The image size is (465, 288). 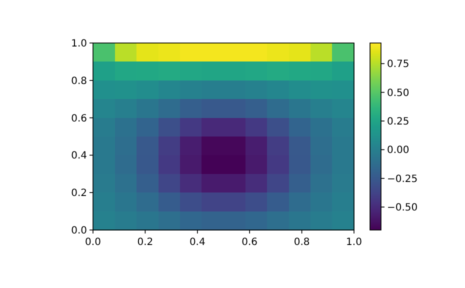 What do you see at coordinates (398, 122) in the screenshot?
I see `color-bar-label: 0.25` at bounding box center [398, 122].